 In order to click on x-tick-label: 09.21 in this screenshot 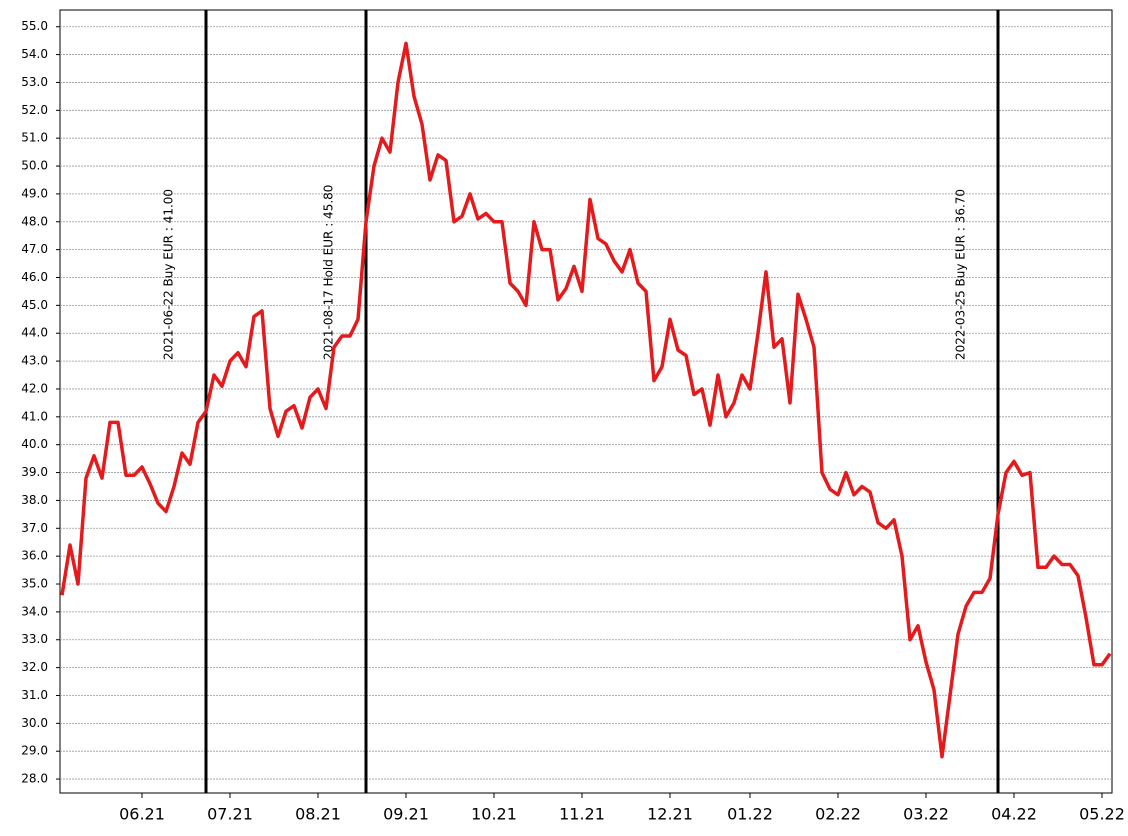, I will do `click(406, 814)`.